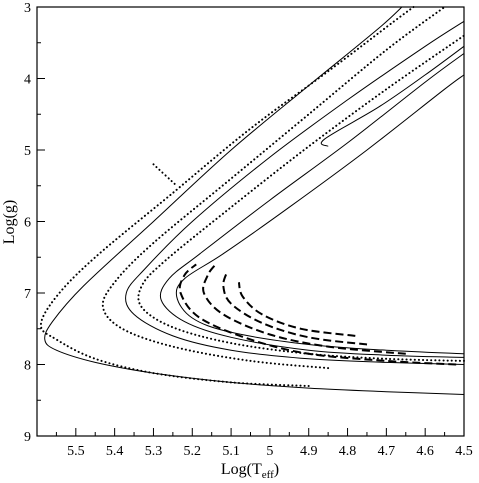 This screenshot has height=483, width=479. I want to click on y-tick-label-2: 4, so click(27, 80).